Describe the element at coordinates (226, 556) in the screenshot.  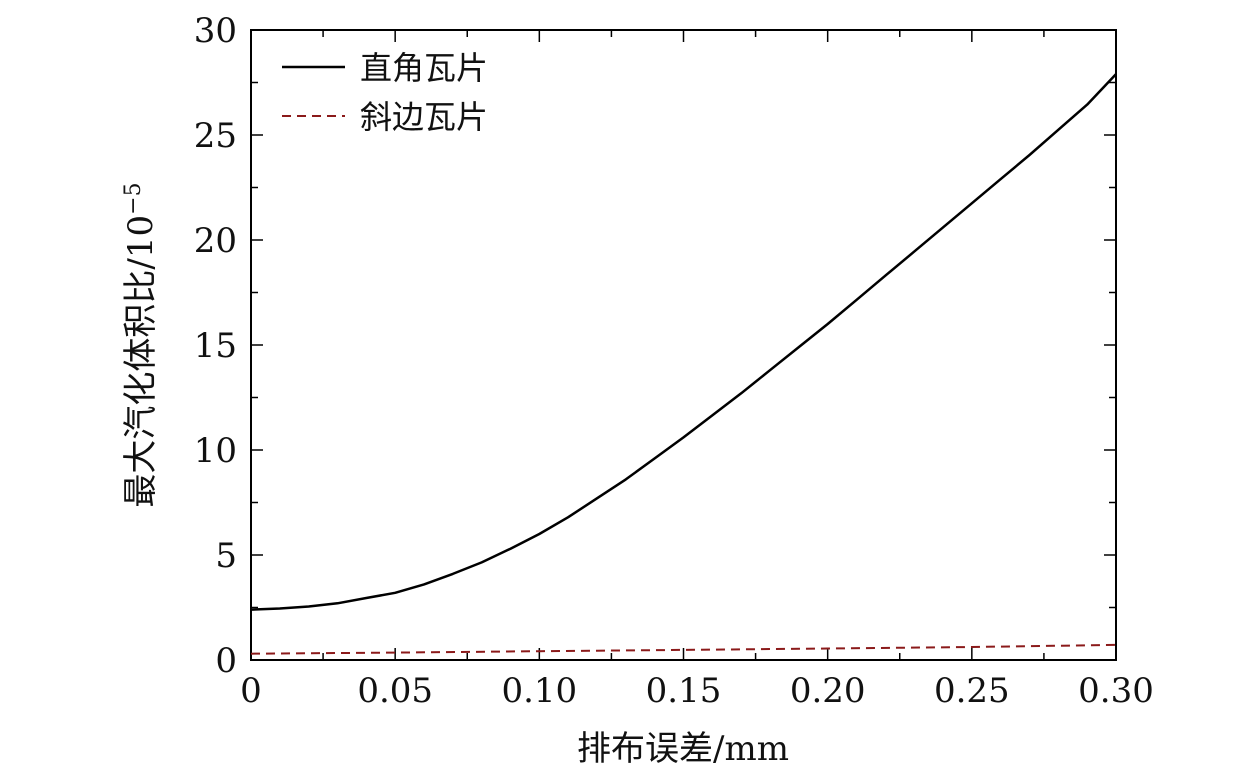
I see `y-tick-label: 5` at that location.